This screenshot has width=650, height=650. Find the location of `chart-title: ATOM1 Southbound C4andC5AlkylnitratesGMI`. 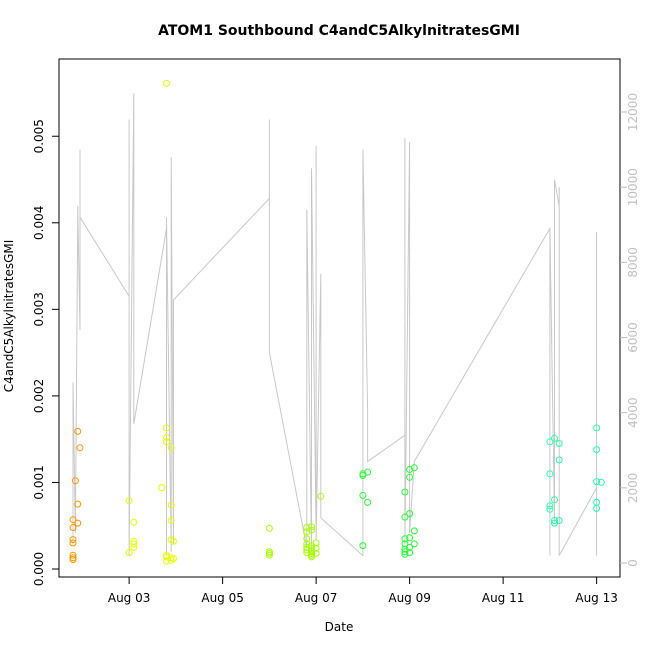

chart-title: ATOM1 Southbound C4andC5AlkylnitratesGMI is located at coordinates (339, 31).